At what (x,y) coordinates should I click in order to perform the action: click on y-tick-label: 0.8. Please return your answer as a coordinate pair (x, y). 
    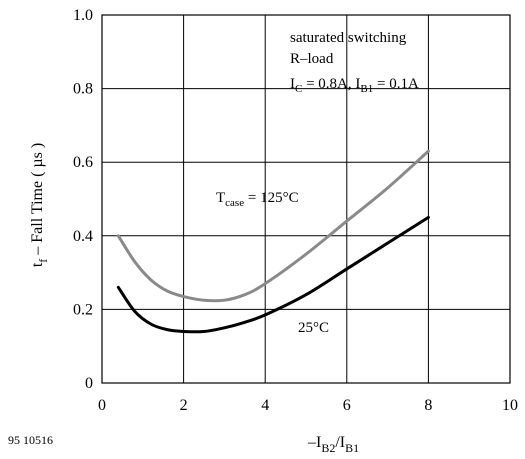
    Looking at the image, I should click on (83, 89).